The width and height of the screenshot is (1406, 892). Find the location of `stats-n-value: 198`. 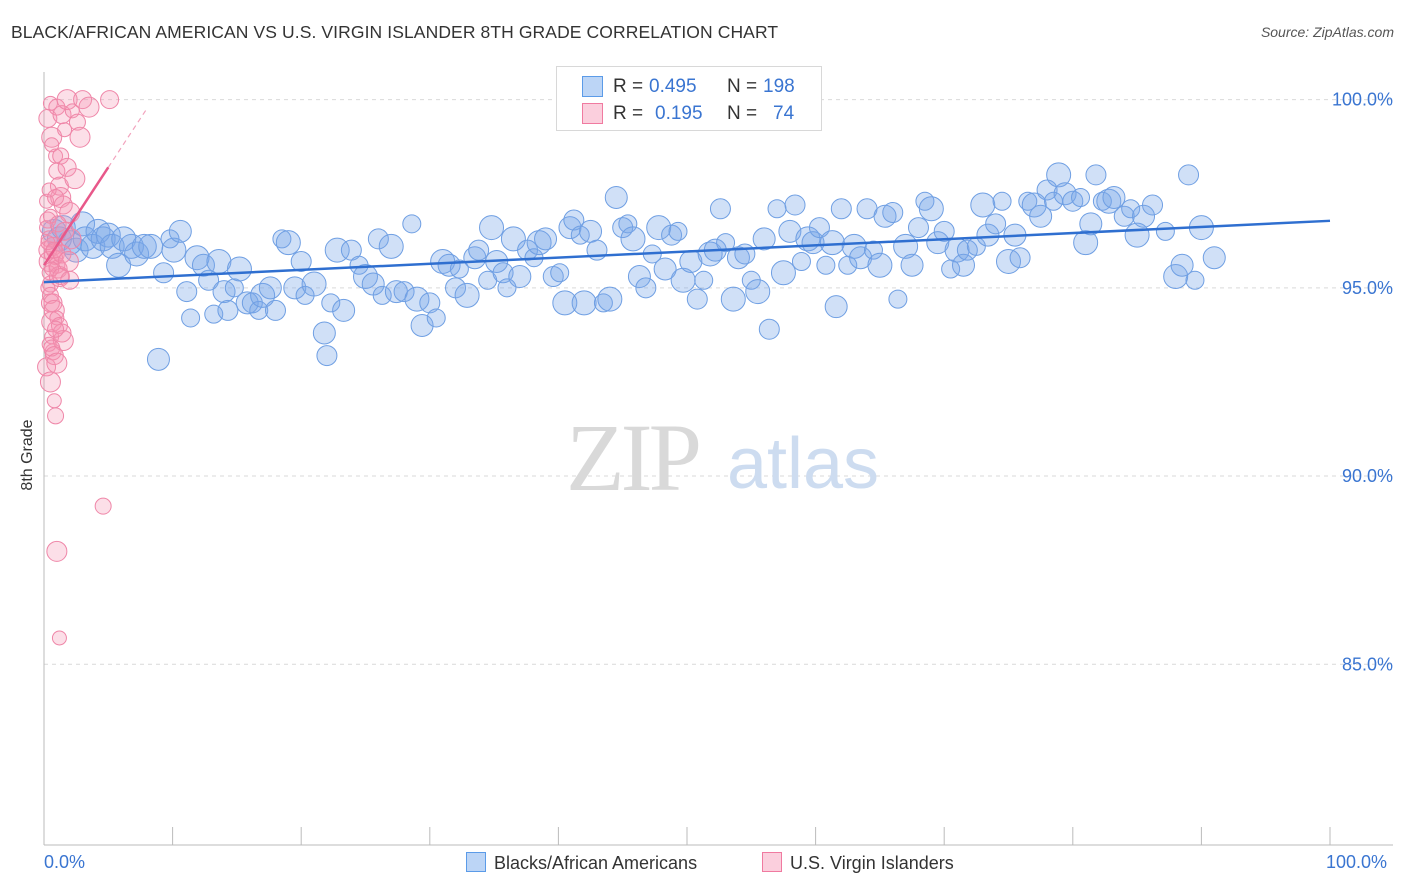

stats-n-value: 198 is located at coordinates (779, 86).